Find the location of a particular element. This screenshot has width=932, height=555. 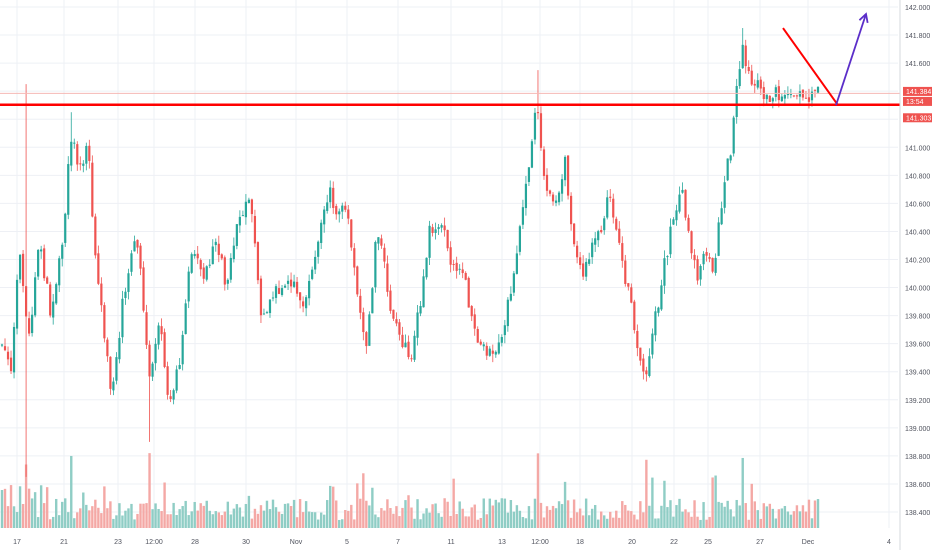

time-tick-label: 23 is located at coordinates (118, 542).